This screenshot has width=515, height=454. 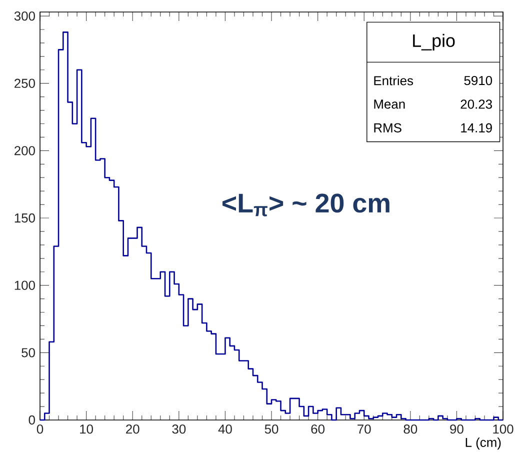 I want to click on annotation: Mean, so click(x=389, y=104).